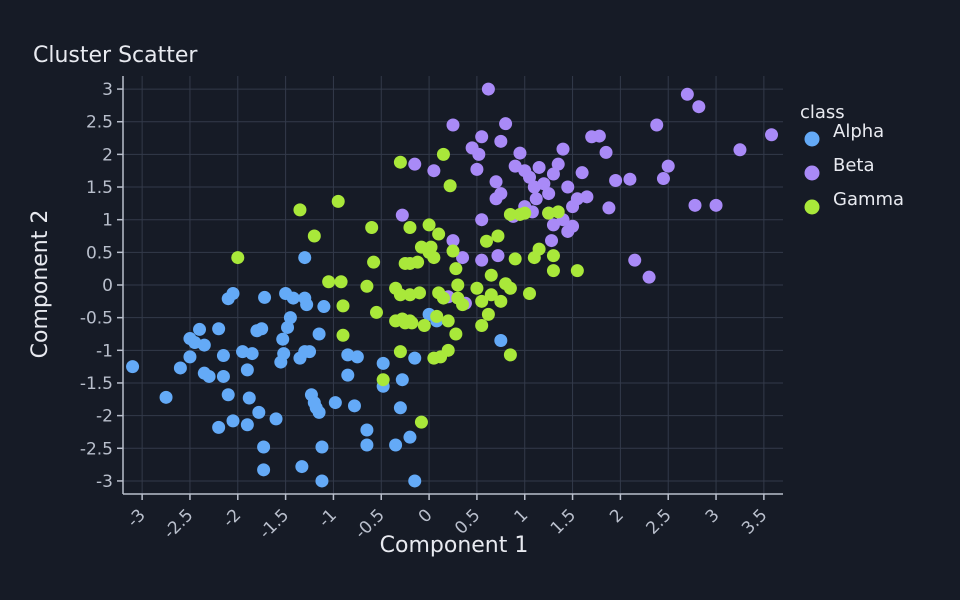  I want to click on x-tick-label: -1, so click(328, 518).